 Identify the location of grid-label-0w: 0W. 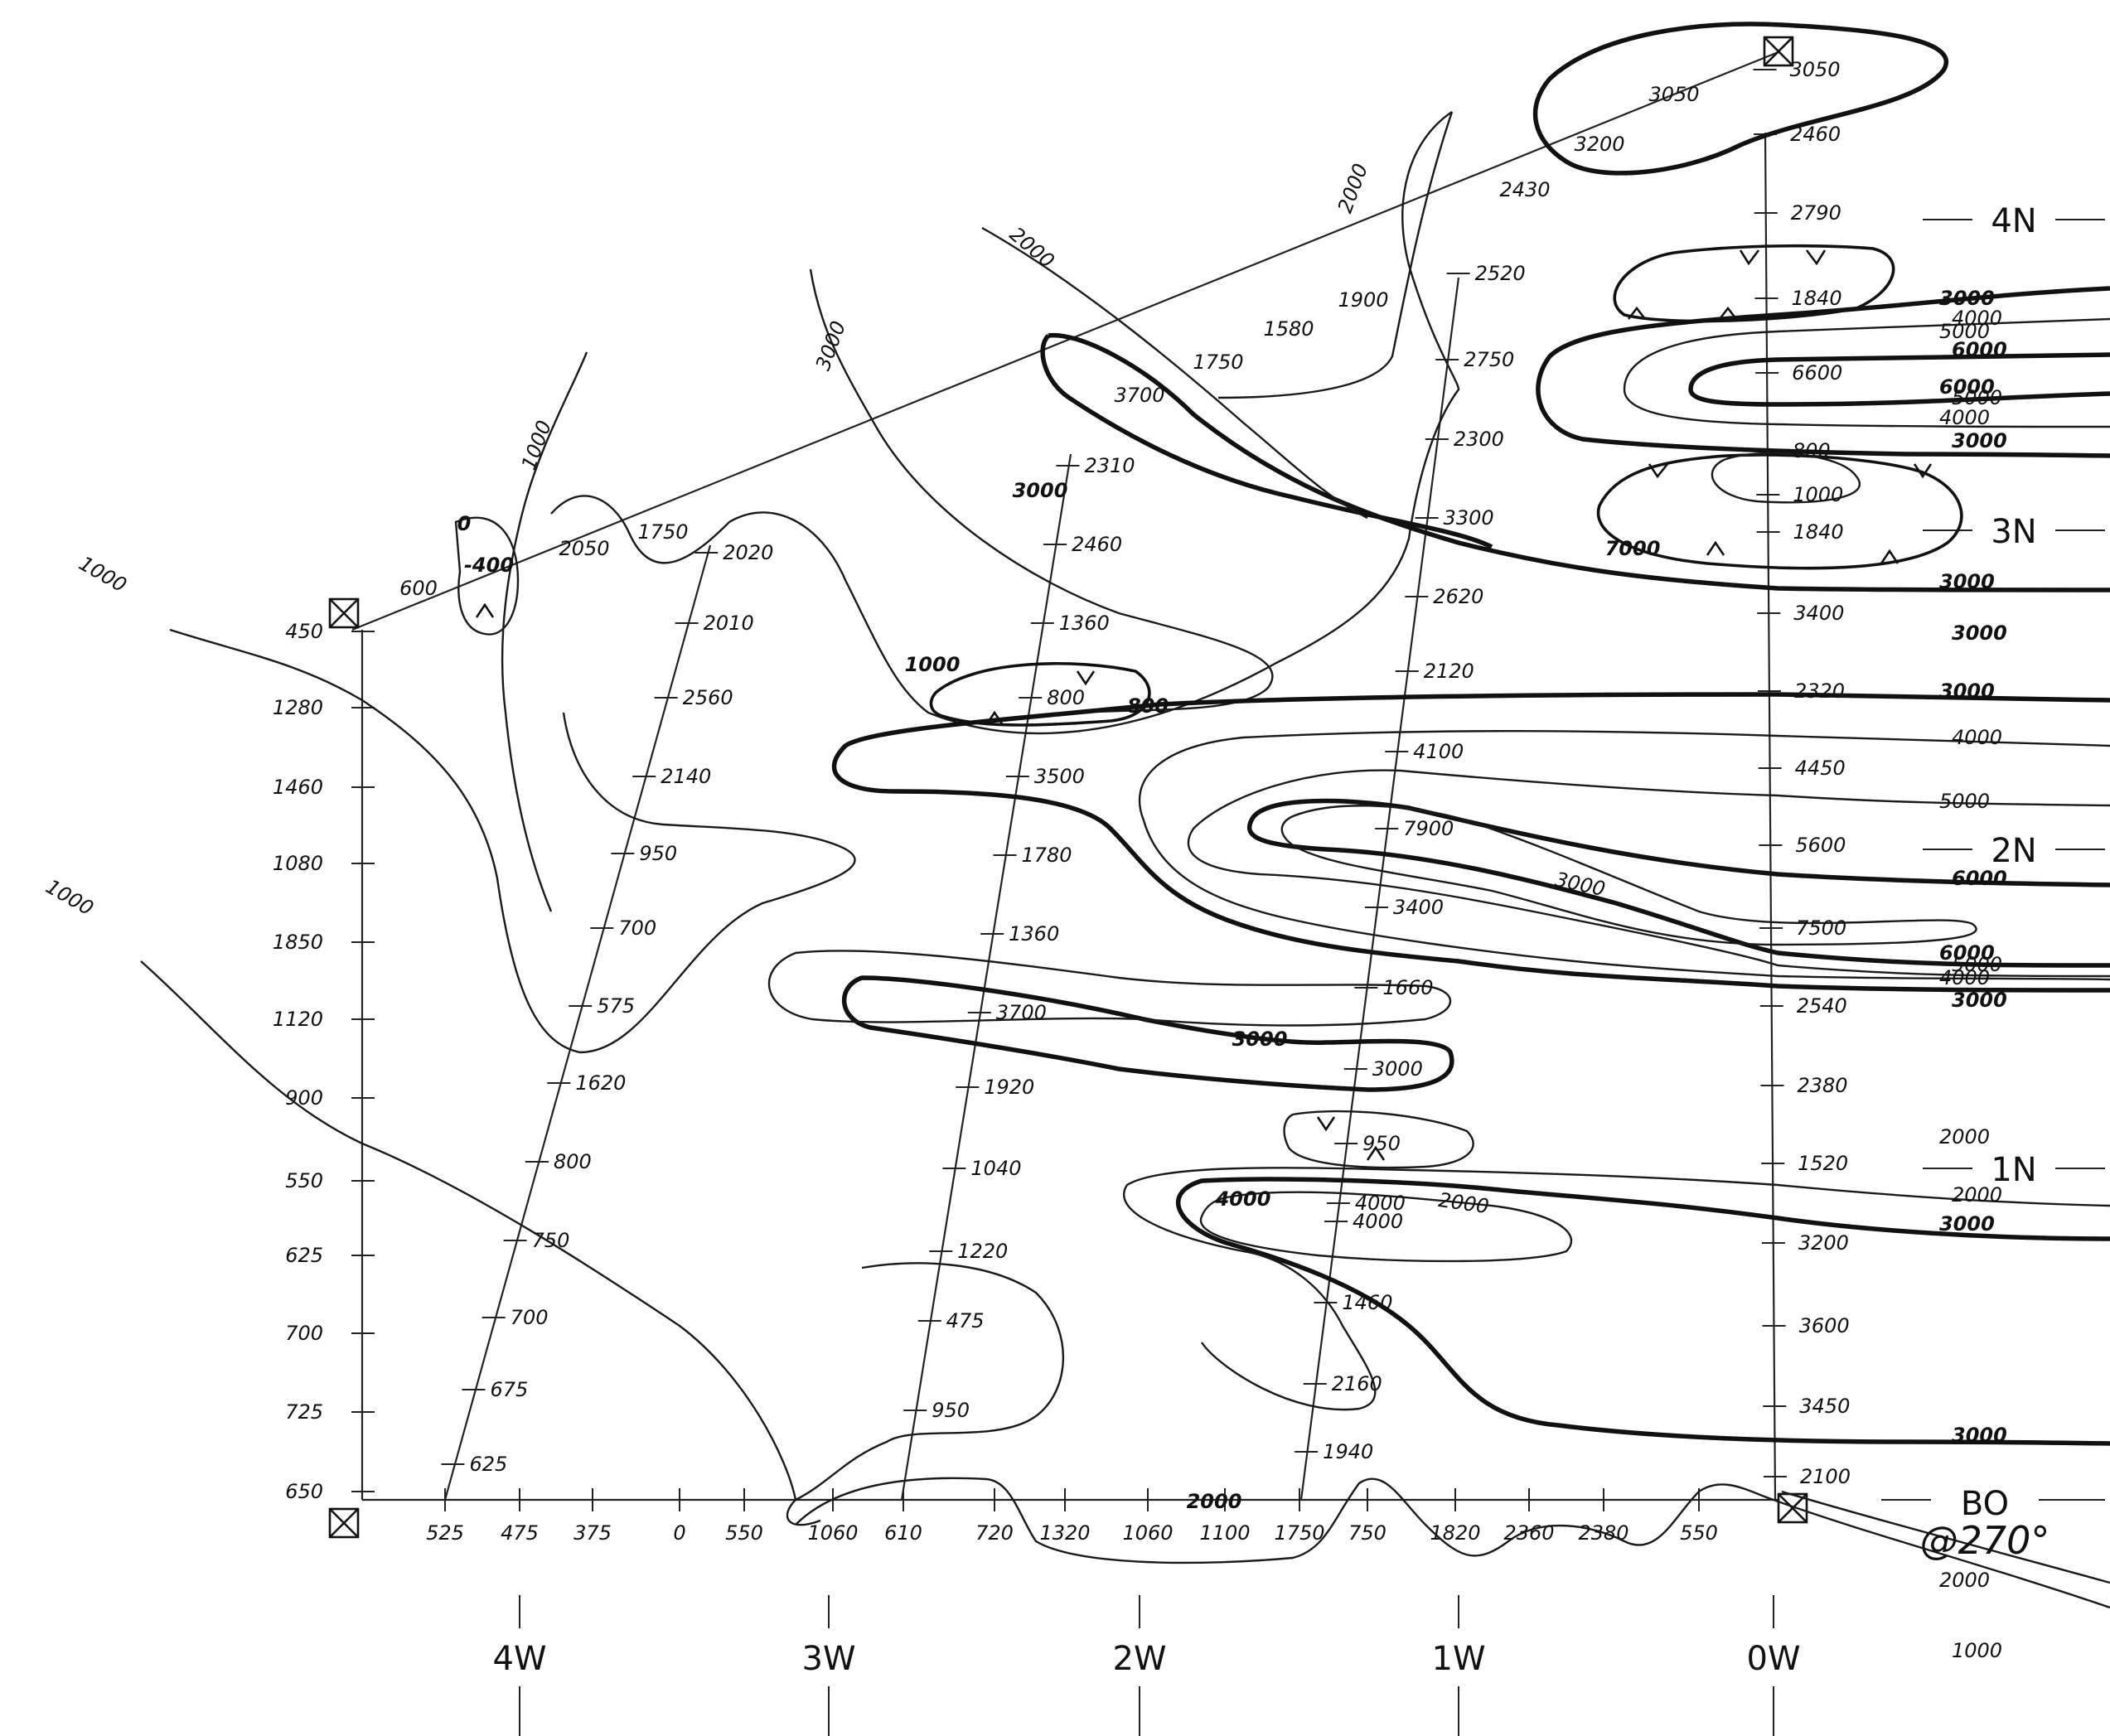
(1774, 1659).